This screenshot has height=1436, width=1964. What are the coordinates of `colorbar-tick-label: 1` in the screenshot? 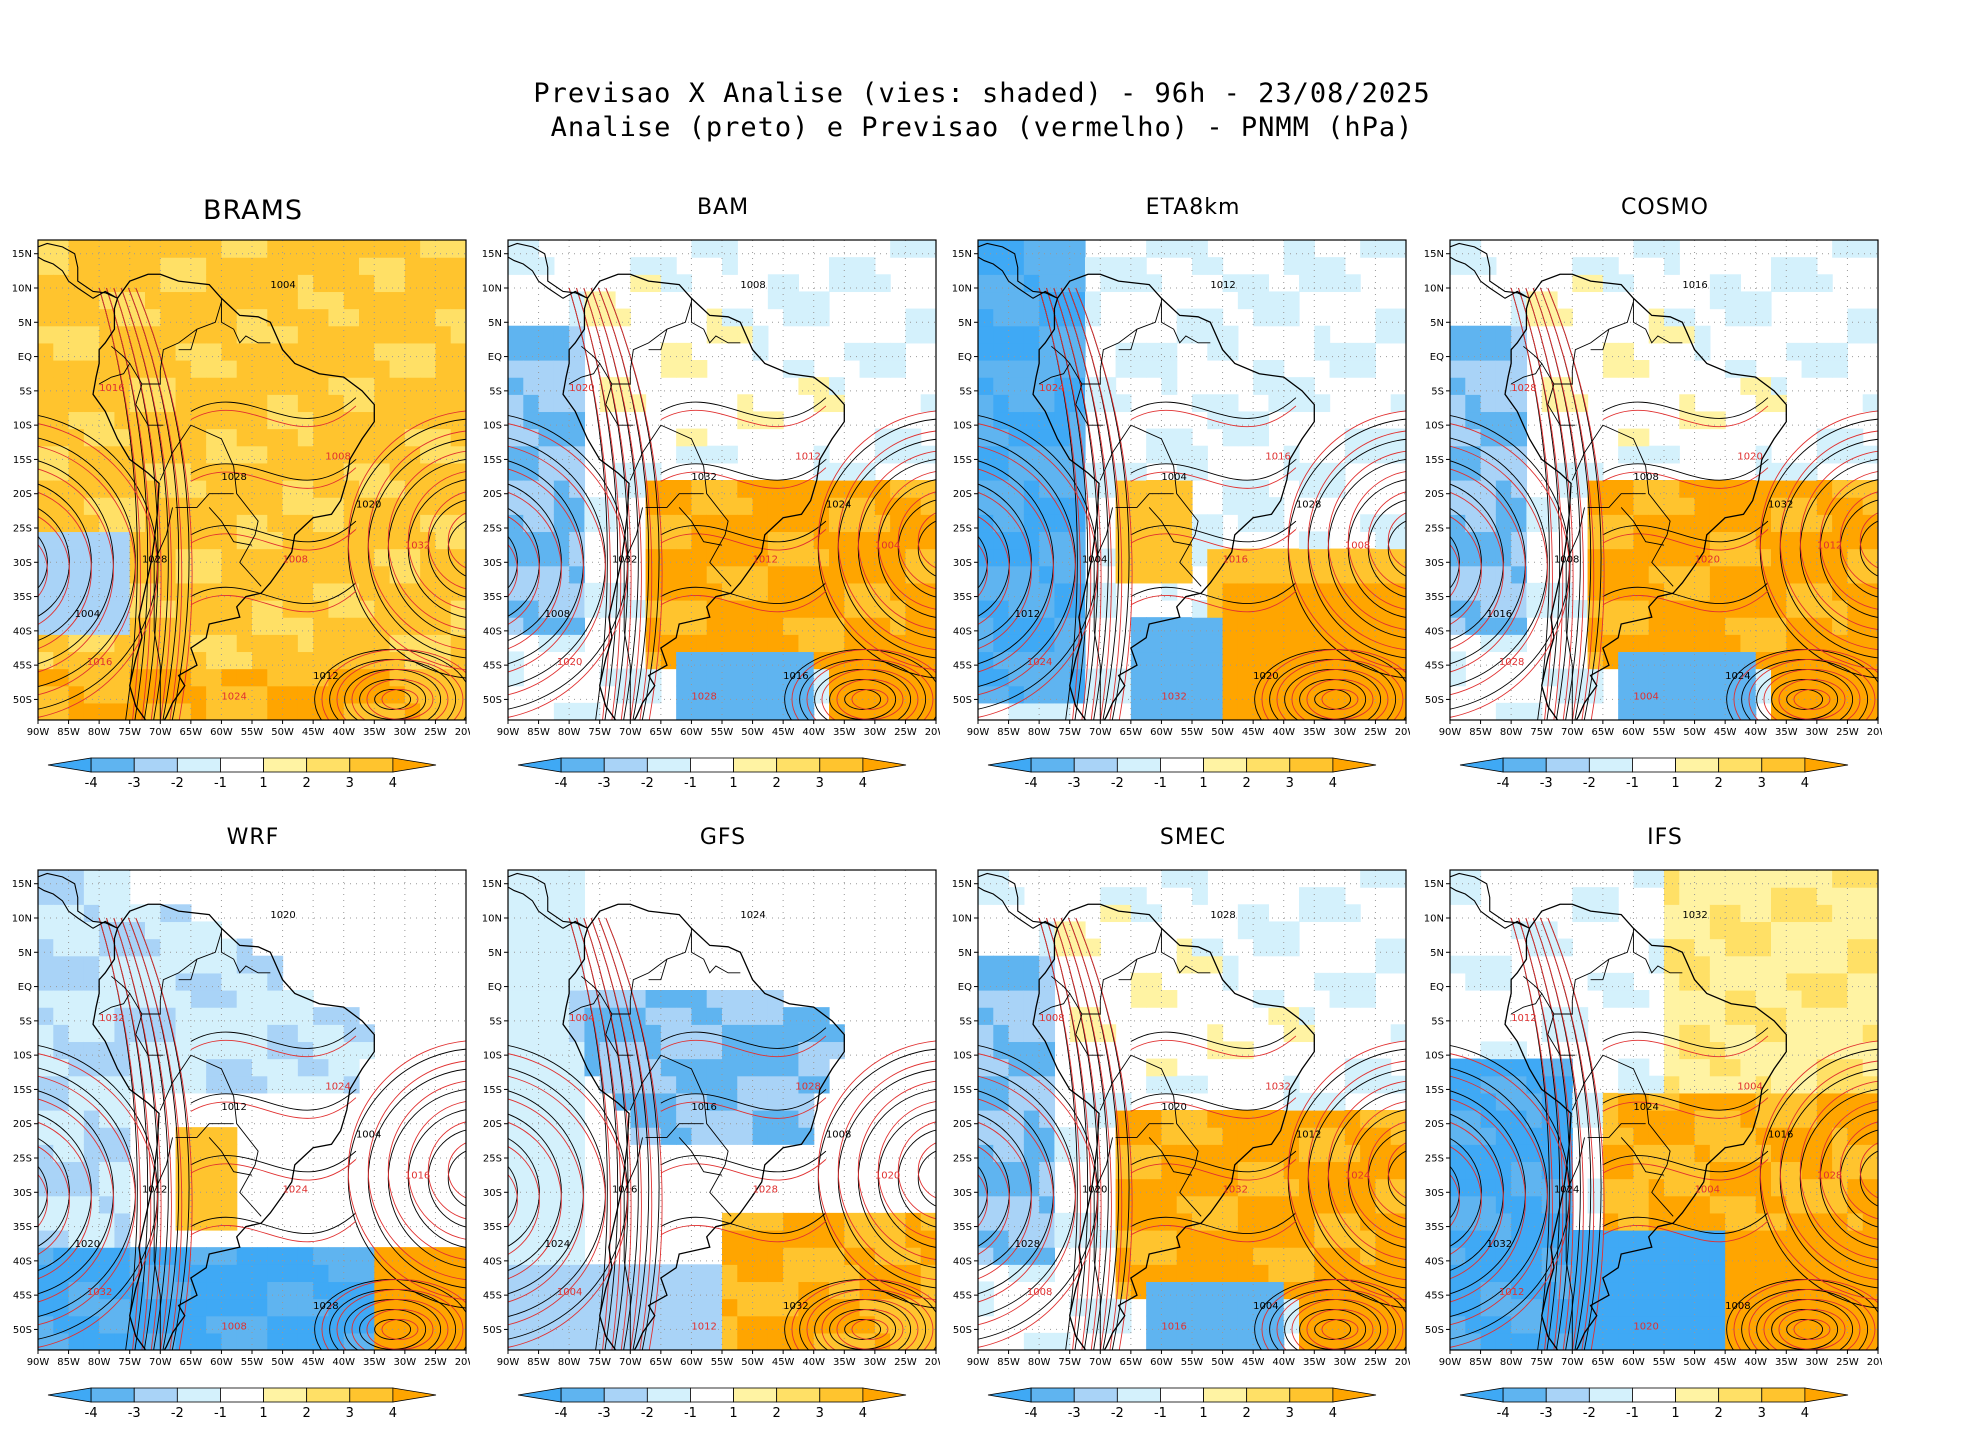 It's located at (1203, 1413).